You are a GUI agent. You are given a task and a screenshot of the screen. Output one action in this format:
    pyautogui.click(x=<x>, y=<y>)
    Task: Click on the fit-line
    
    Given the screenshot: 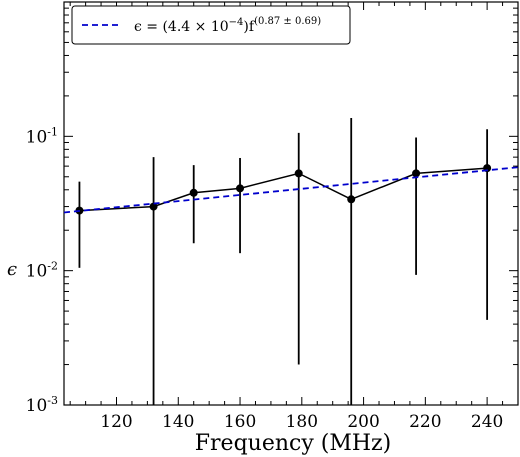 What is the action you would take?
    pyautogui.click(x=291, y=190)
    